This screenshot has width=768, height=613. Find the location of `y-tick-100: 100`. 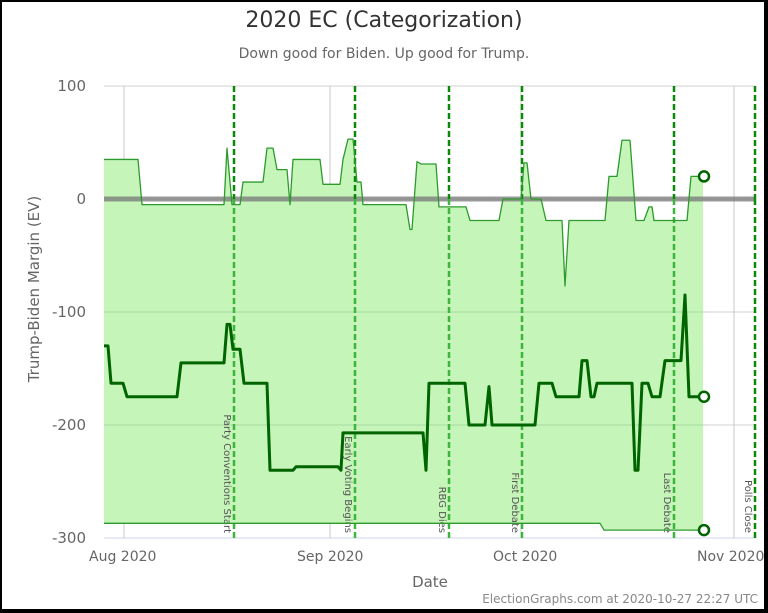

y-tick-100: 100 is located at coordinates (71, 86).